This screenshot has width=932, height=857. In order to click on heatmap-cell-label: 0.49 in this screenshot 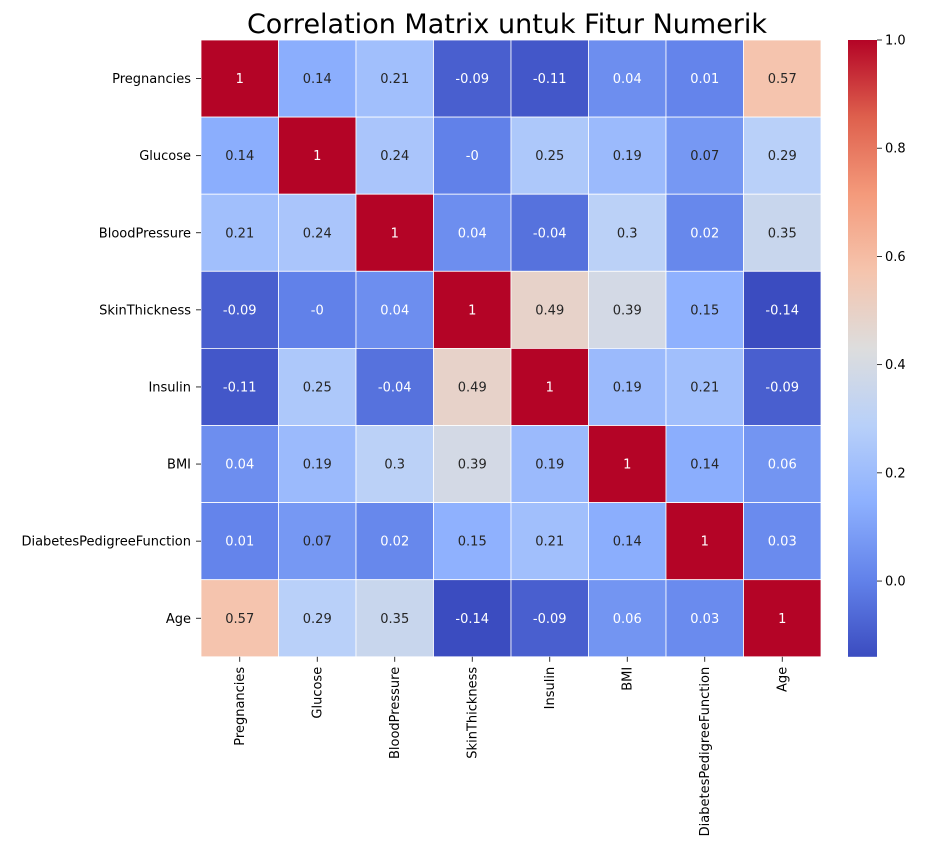, I will do `click(549, 310)`.